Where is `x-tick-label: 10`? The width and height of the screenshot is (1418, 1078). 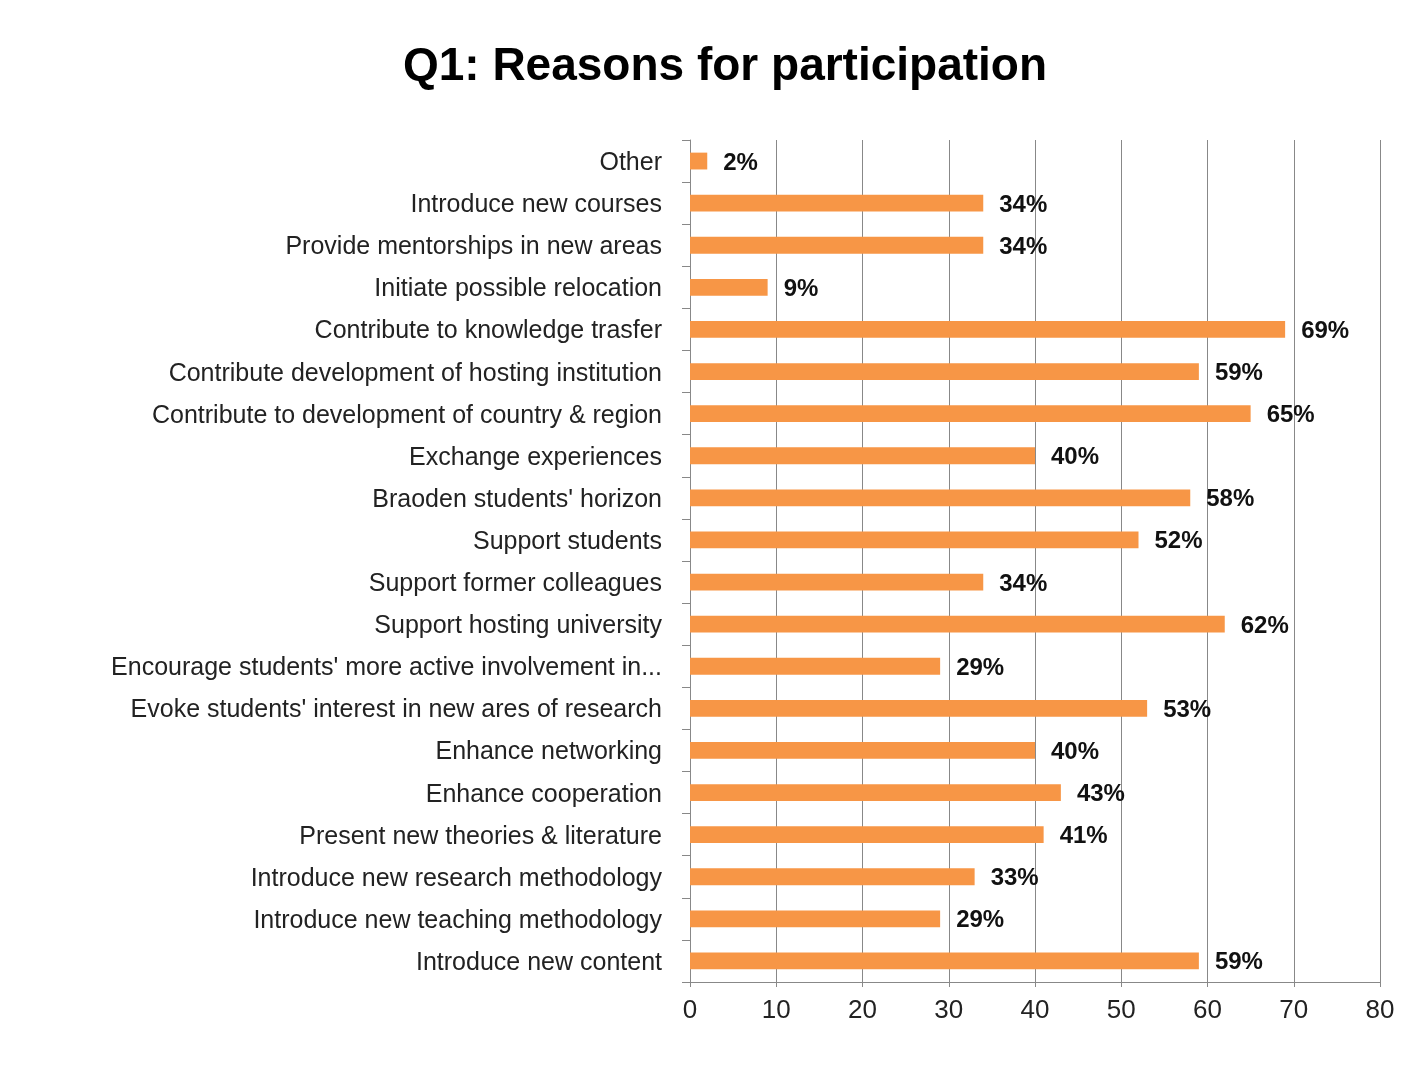 x-tick-label: 10 is located at coordinates (776, 1009).